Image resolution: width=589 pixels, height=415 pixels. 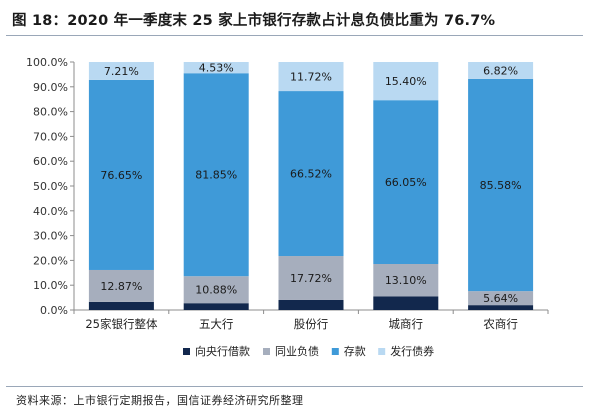 I want to click on data-label: 6.82%, so click(x=500, y=70).